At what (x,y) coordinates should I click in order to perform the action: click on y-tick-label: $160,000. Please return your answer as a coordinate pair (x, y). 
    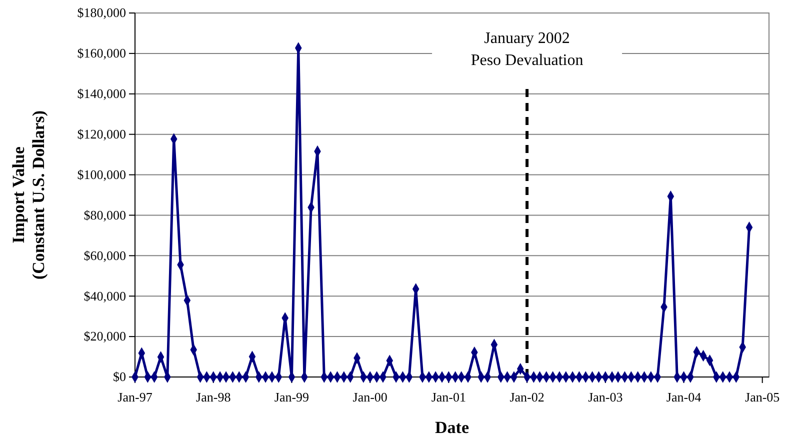
    Looking at the image, I should click on (101, 53).